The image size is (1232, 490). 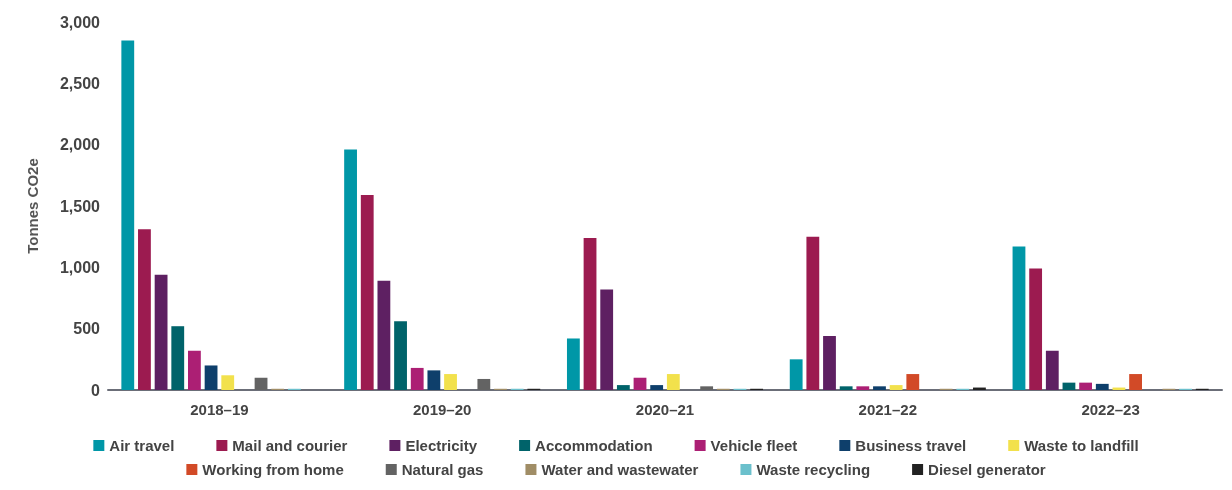 I want to click on y-tick-label: 0, so click(x=96, y=390).